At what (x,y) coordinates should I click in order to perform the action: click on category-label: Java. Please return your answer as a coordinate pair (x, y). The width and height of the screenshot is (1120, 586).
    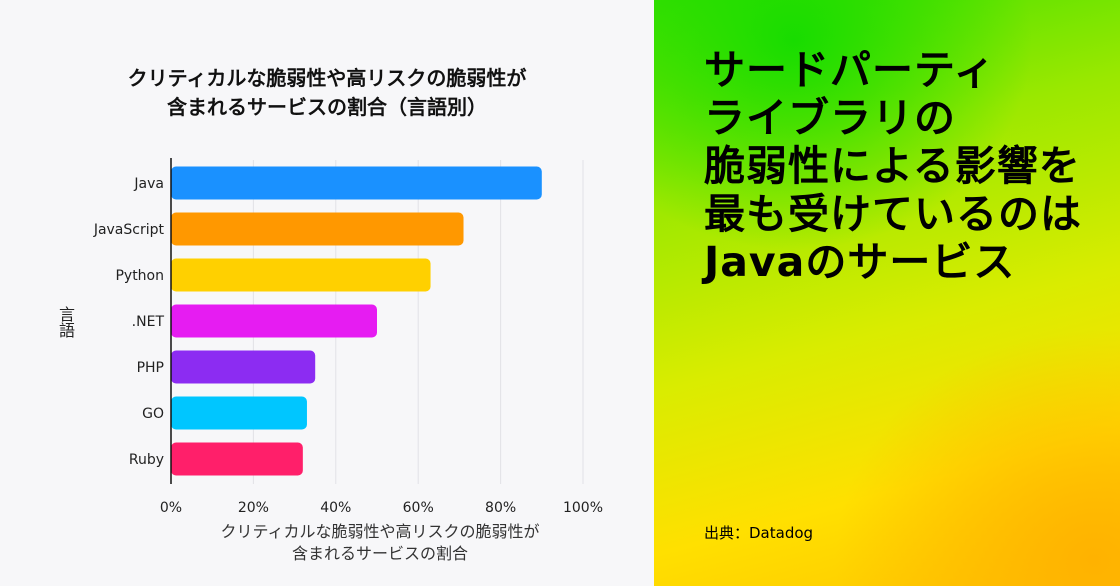
    Looking at the image, I should click on (148, 184).